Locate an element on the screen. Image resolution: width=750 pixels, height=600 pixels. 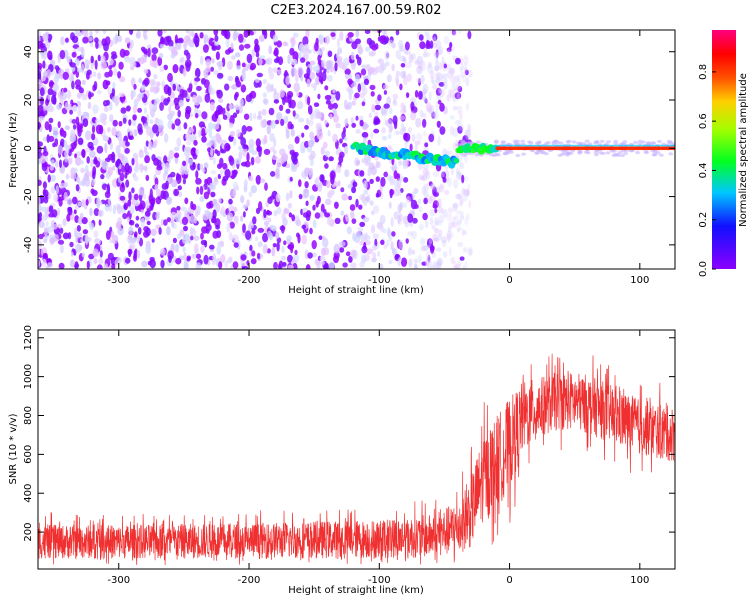
y-tick-label: 600 is located at coordinates (28, 454).